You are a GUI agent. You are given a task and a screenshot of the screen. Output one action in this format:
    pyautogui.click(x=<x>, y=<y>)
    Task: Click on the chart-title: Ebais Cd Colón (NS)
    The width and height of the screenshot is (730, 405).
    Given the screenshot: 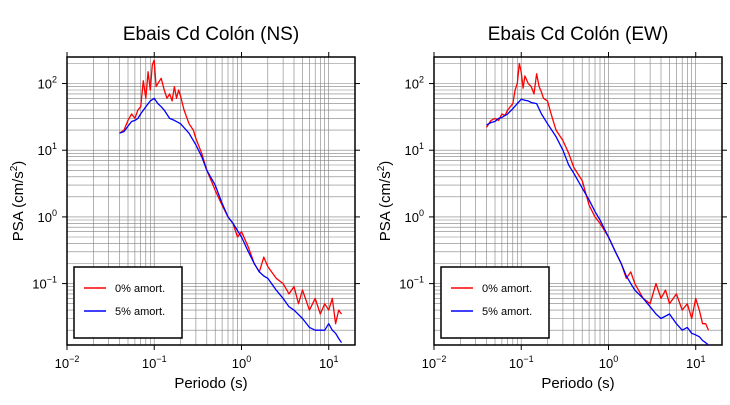 What is the action you would take?
    pyautogui.click(x=211, y=34)
    